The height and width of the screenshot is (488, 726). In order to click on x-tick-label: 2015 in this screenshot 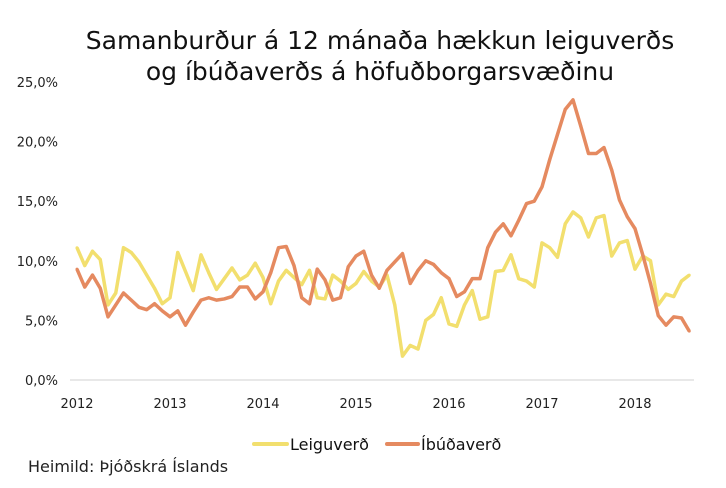, I will do `click(355, 404)`.